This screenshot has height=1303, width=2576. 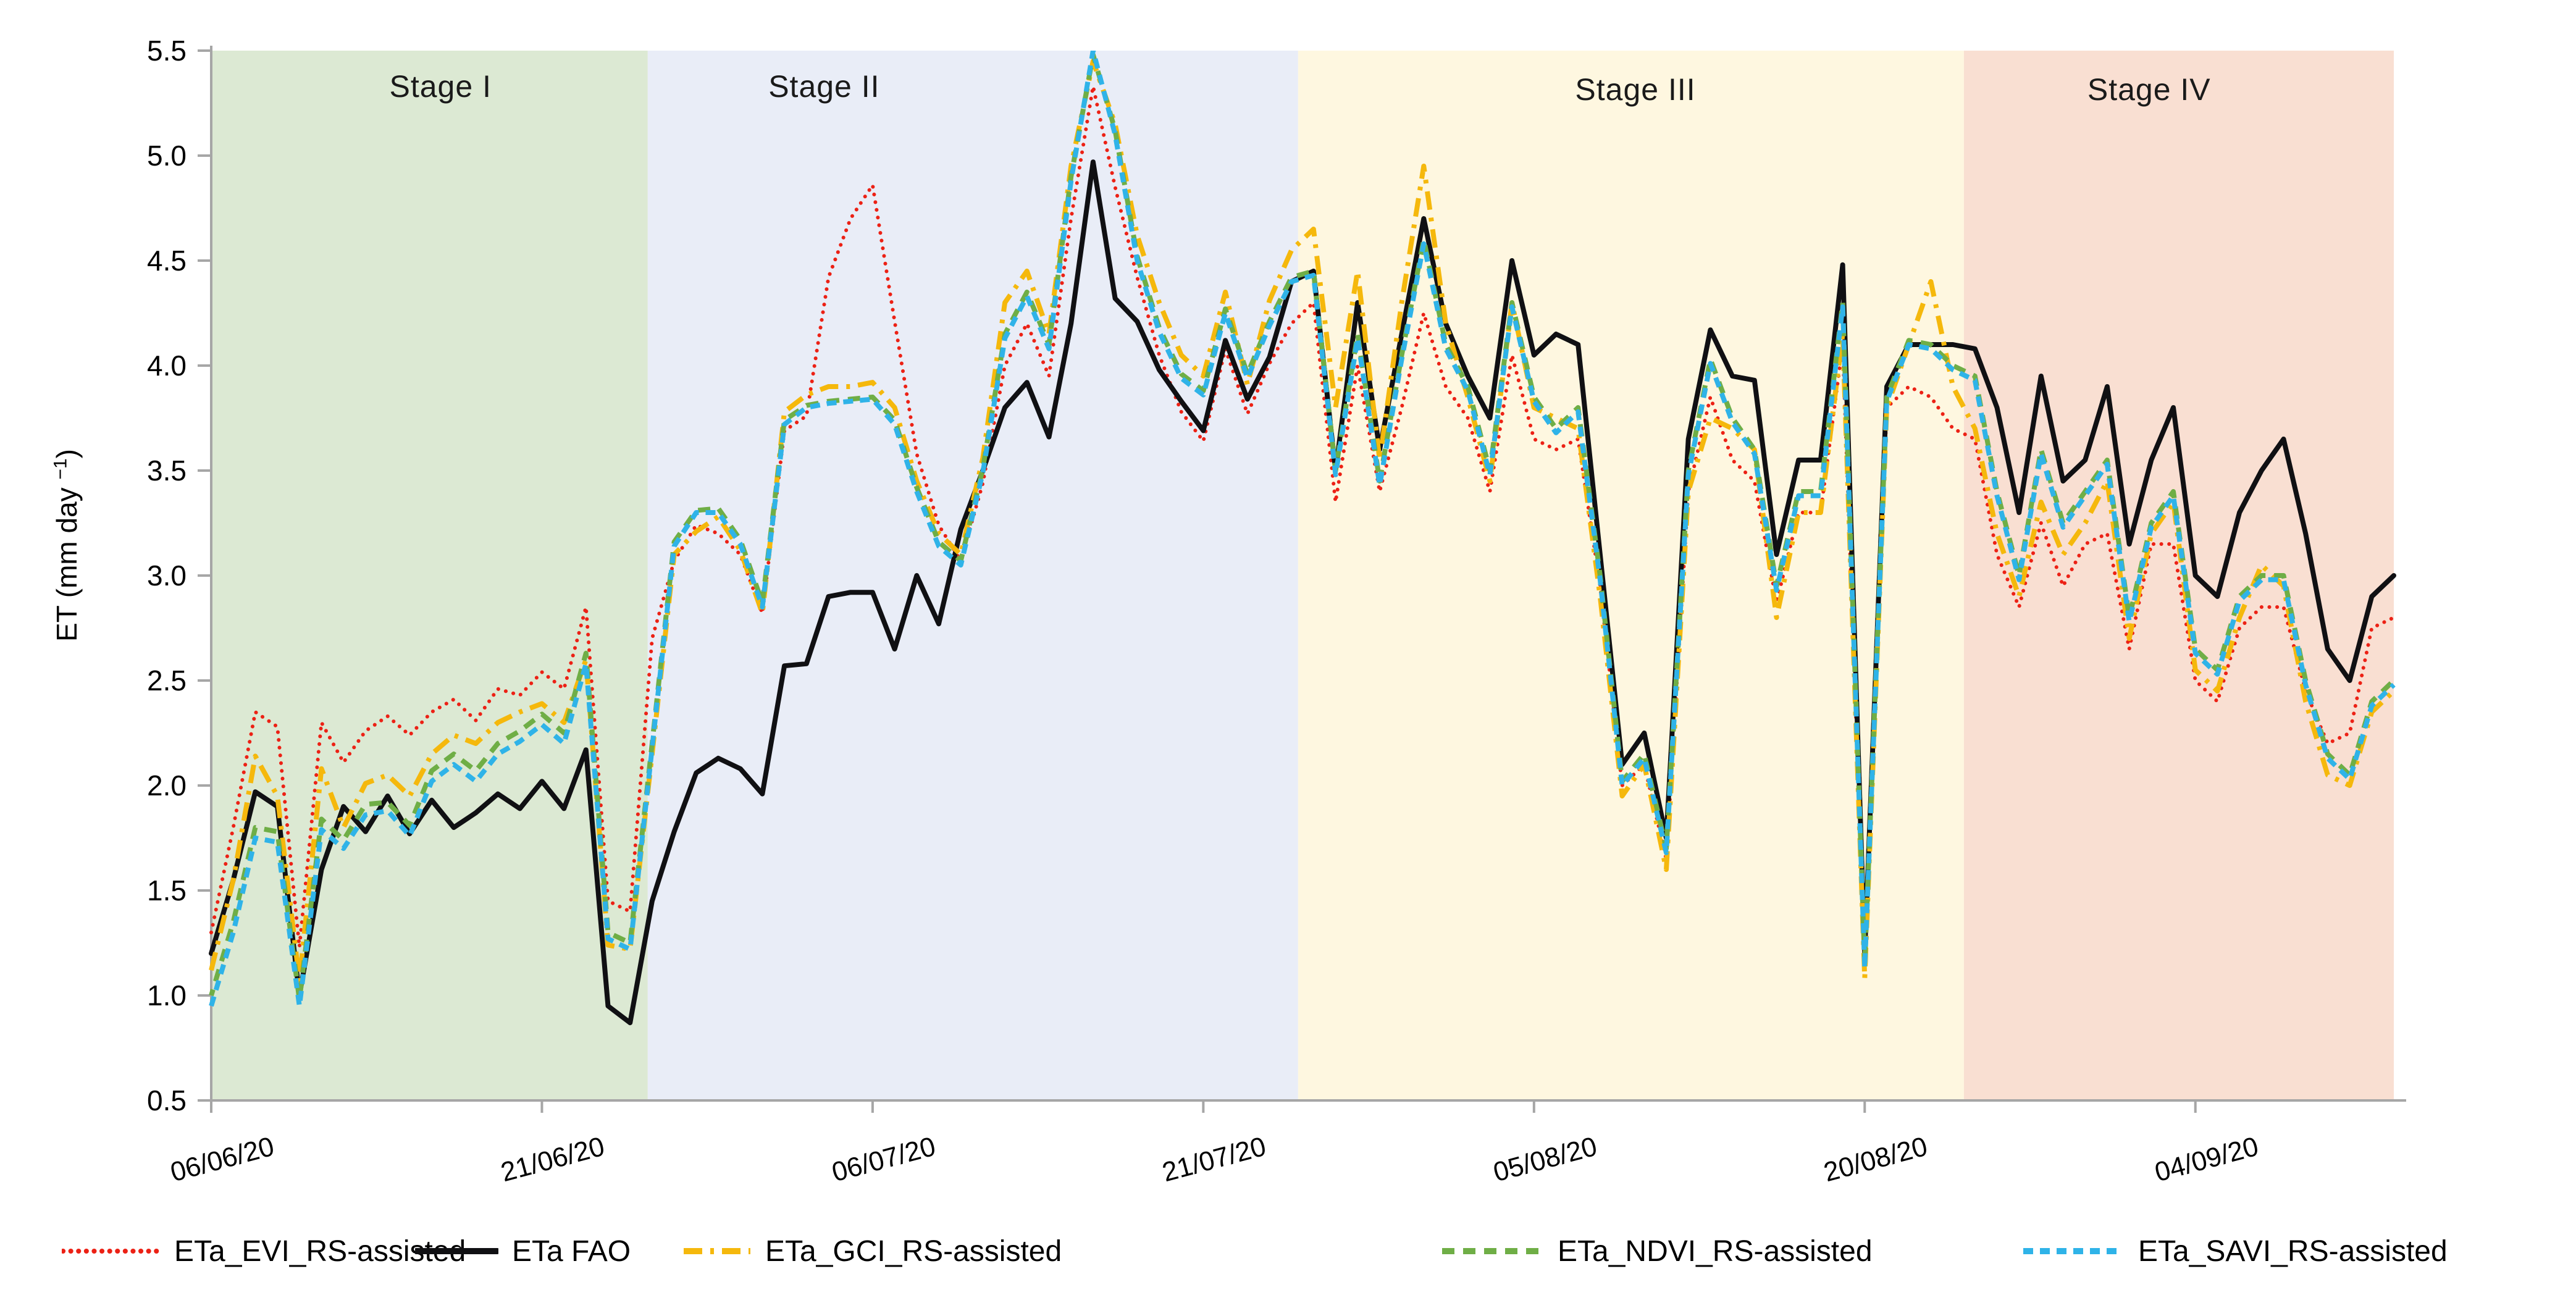 What do you see at coordinates (167, 996) in the screenshot?
I see `y-tick-label: 1.0` at bounding box center [167, 996].